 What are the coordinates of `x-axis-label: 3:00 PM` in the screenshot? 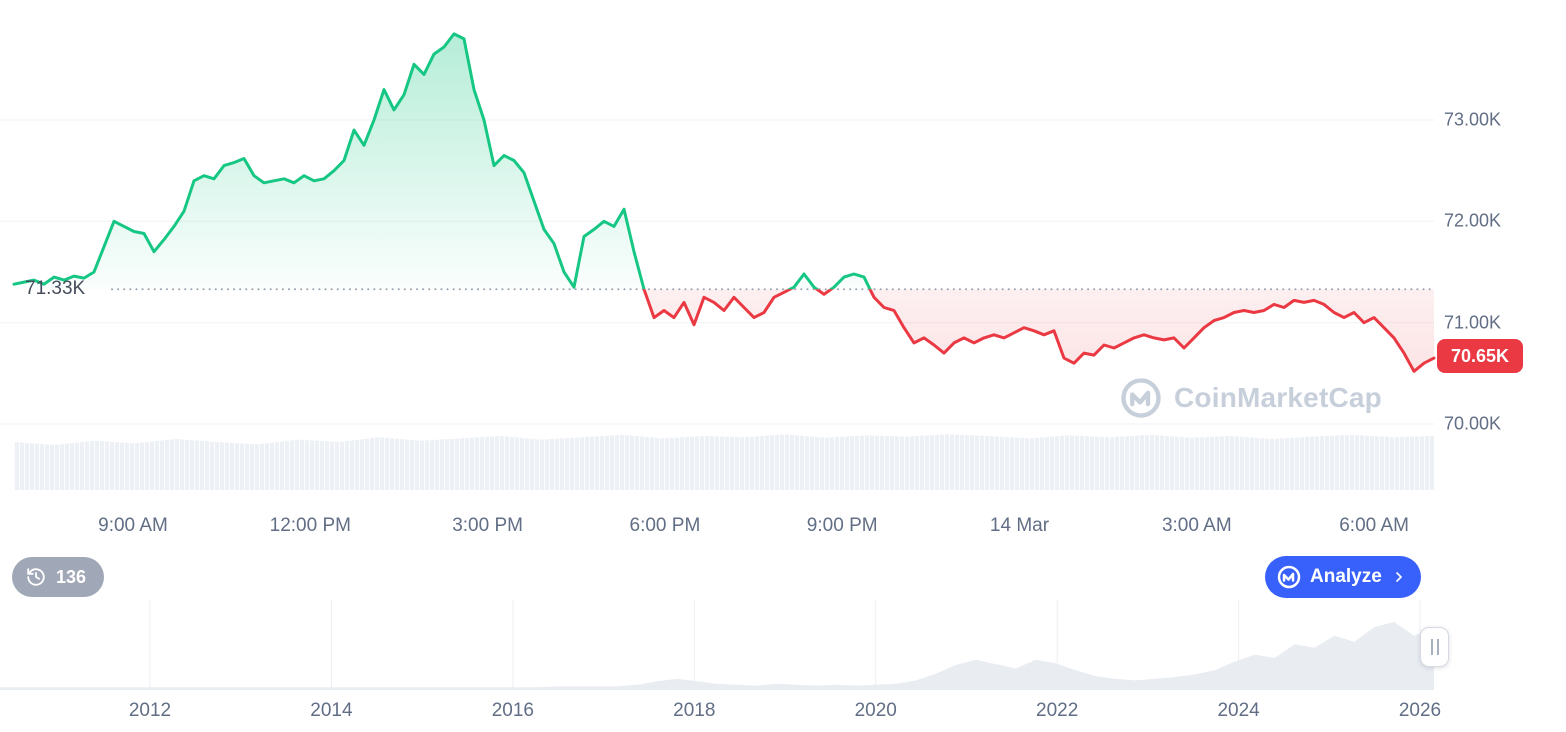 It's located at (487, 525).